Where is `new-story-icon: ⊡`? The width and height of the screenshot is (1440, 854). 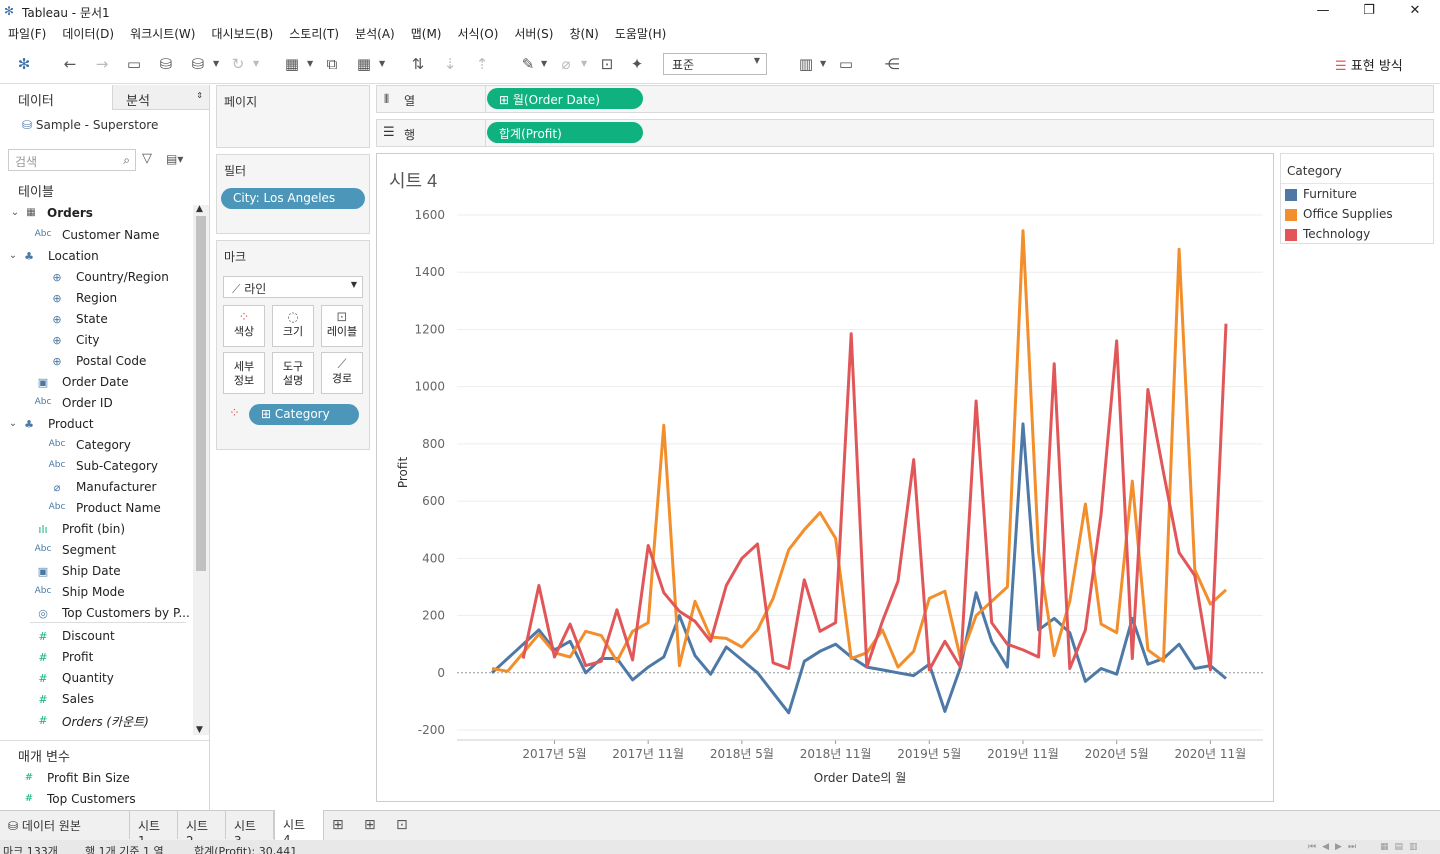
new-story-icon: ⊡ is located at coordinates (402, 825).